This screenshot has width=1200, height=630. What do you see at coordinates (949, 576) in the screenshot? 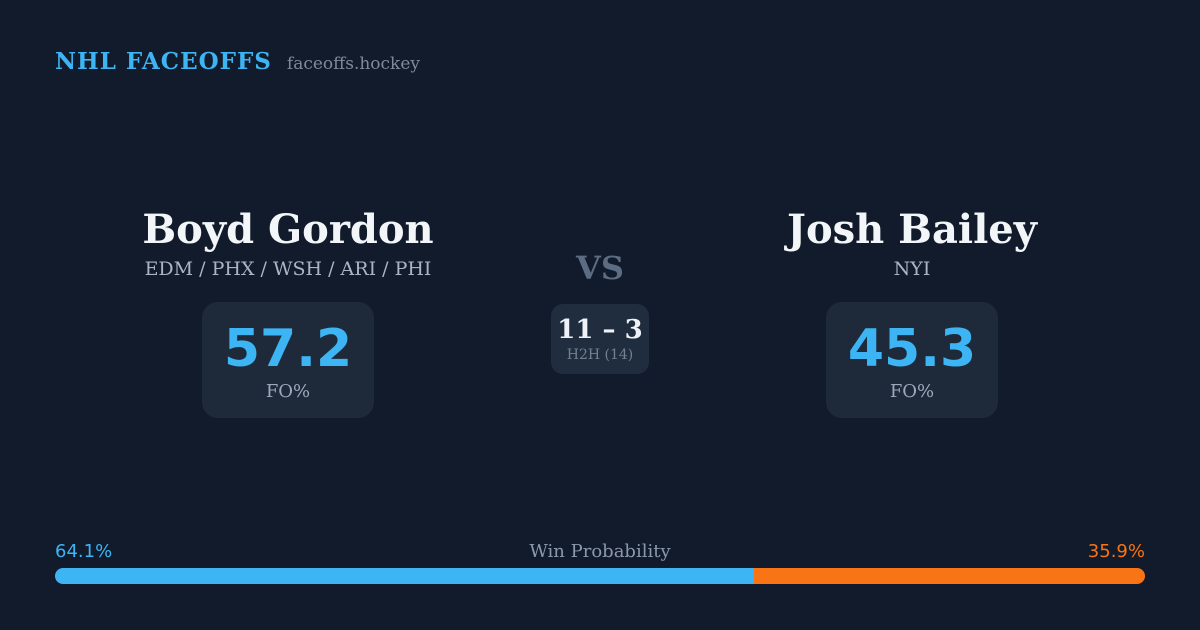
I see `win-probability-bar-right-segment` at bounding box center [949, 576].